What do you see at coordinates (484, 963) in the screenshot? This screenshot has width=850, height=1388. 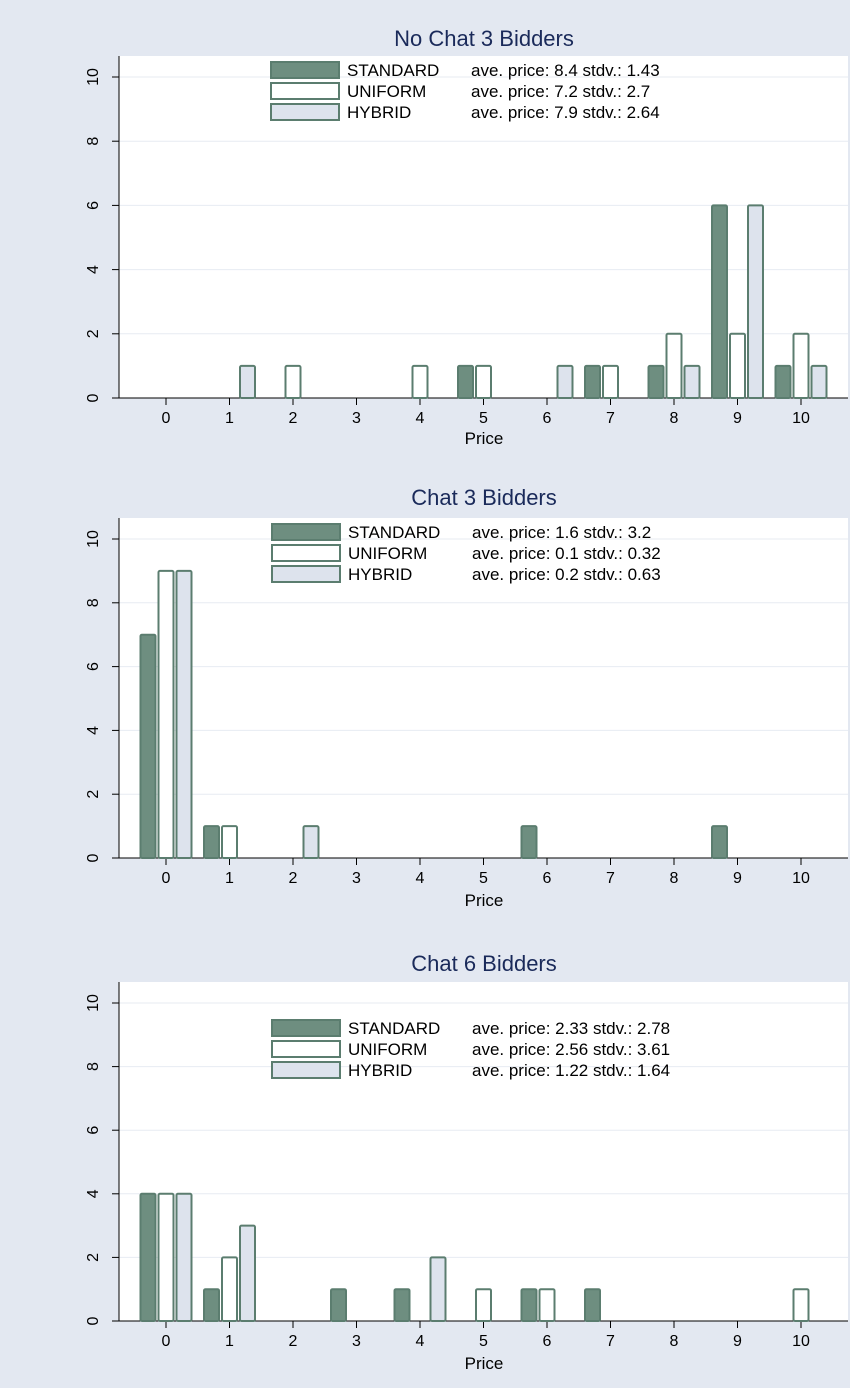 I see `chart-title: Chat 6 Bidders` at bounding box center [484, 963].